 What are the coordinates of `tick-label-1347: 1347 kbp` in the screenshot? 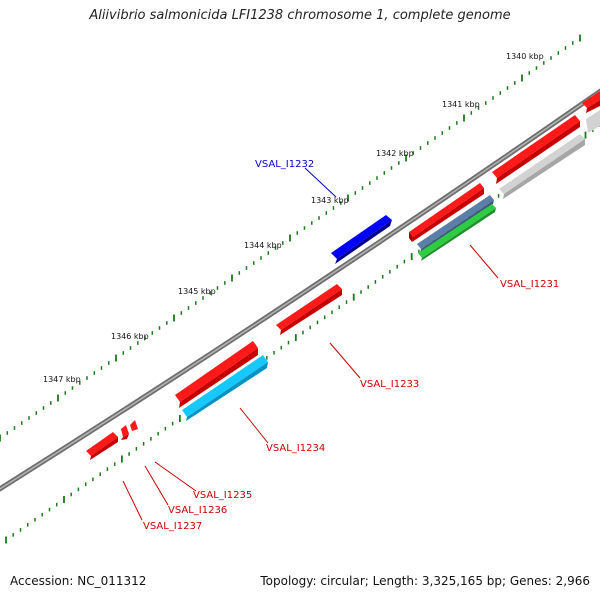 It's located at (62, 379).